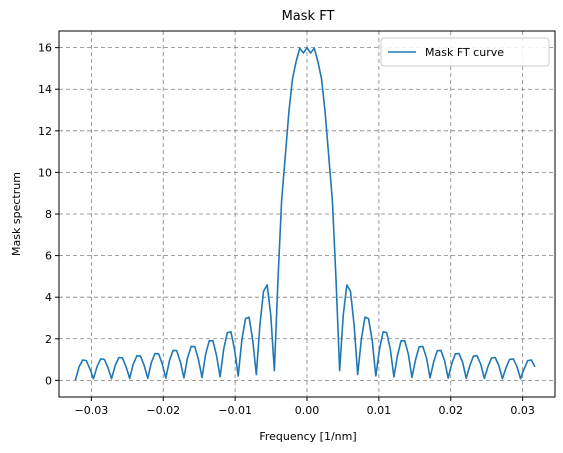 This screenshot has width=563, height=453. I want to click on y-tick-label: 0, so click(48, 380).